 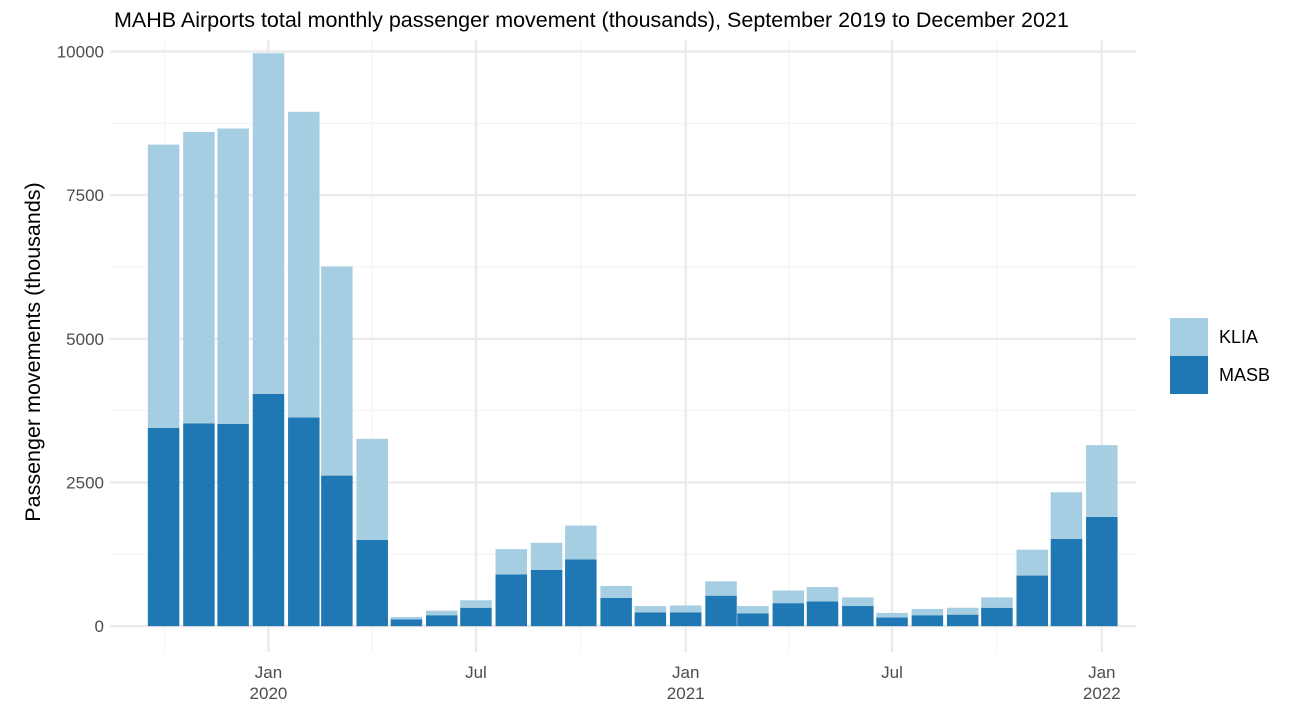 What do you see at coordinates (1189, 375) in the screenshot?
I see `legend-key-masb` at bounding box center [1189, 375].